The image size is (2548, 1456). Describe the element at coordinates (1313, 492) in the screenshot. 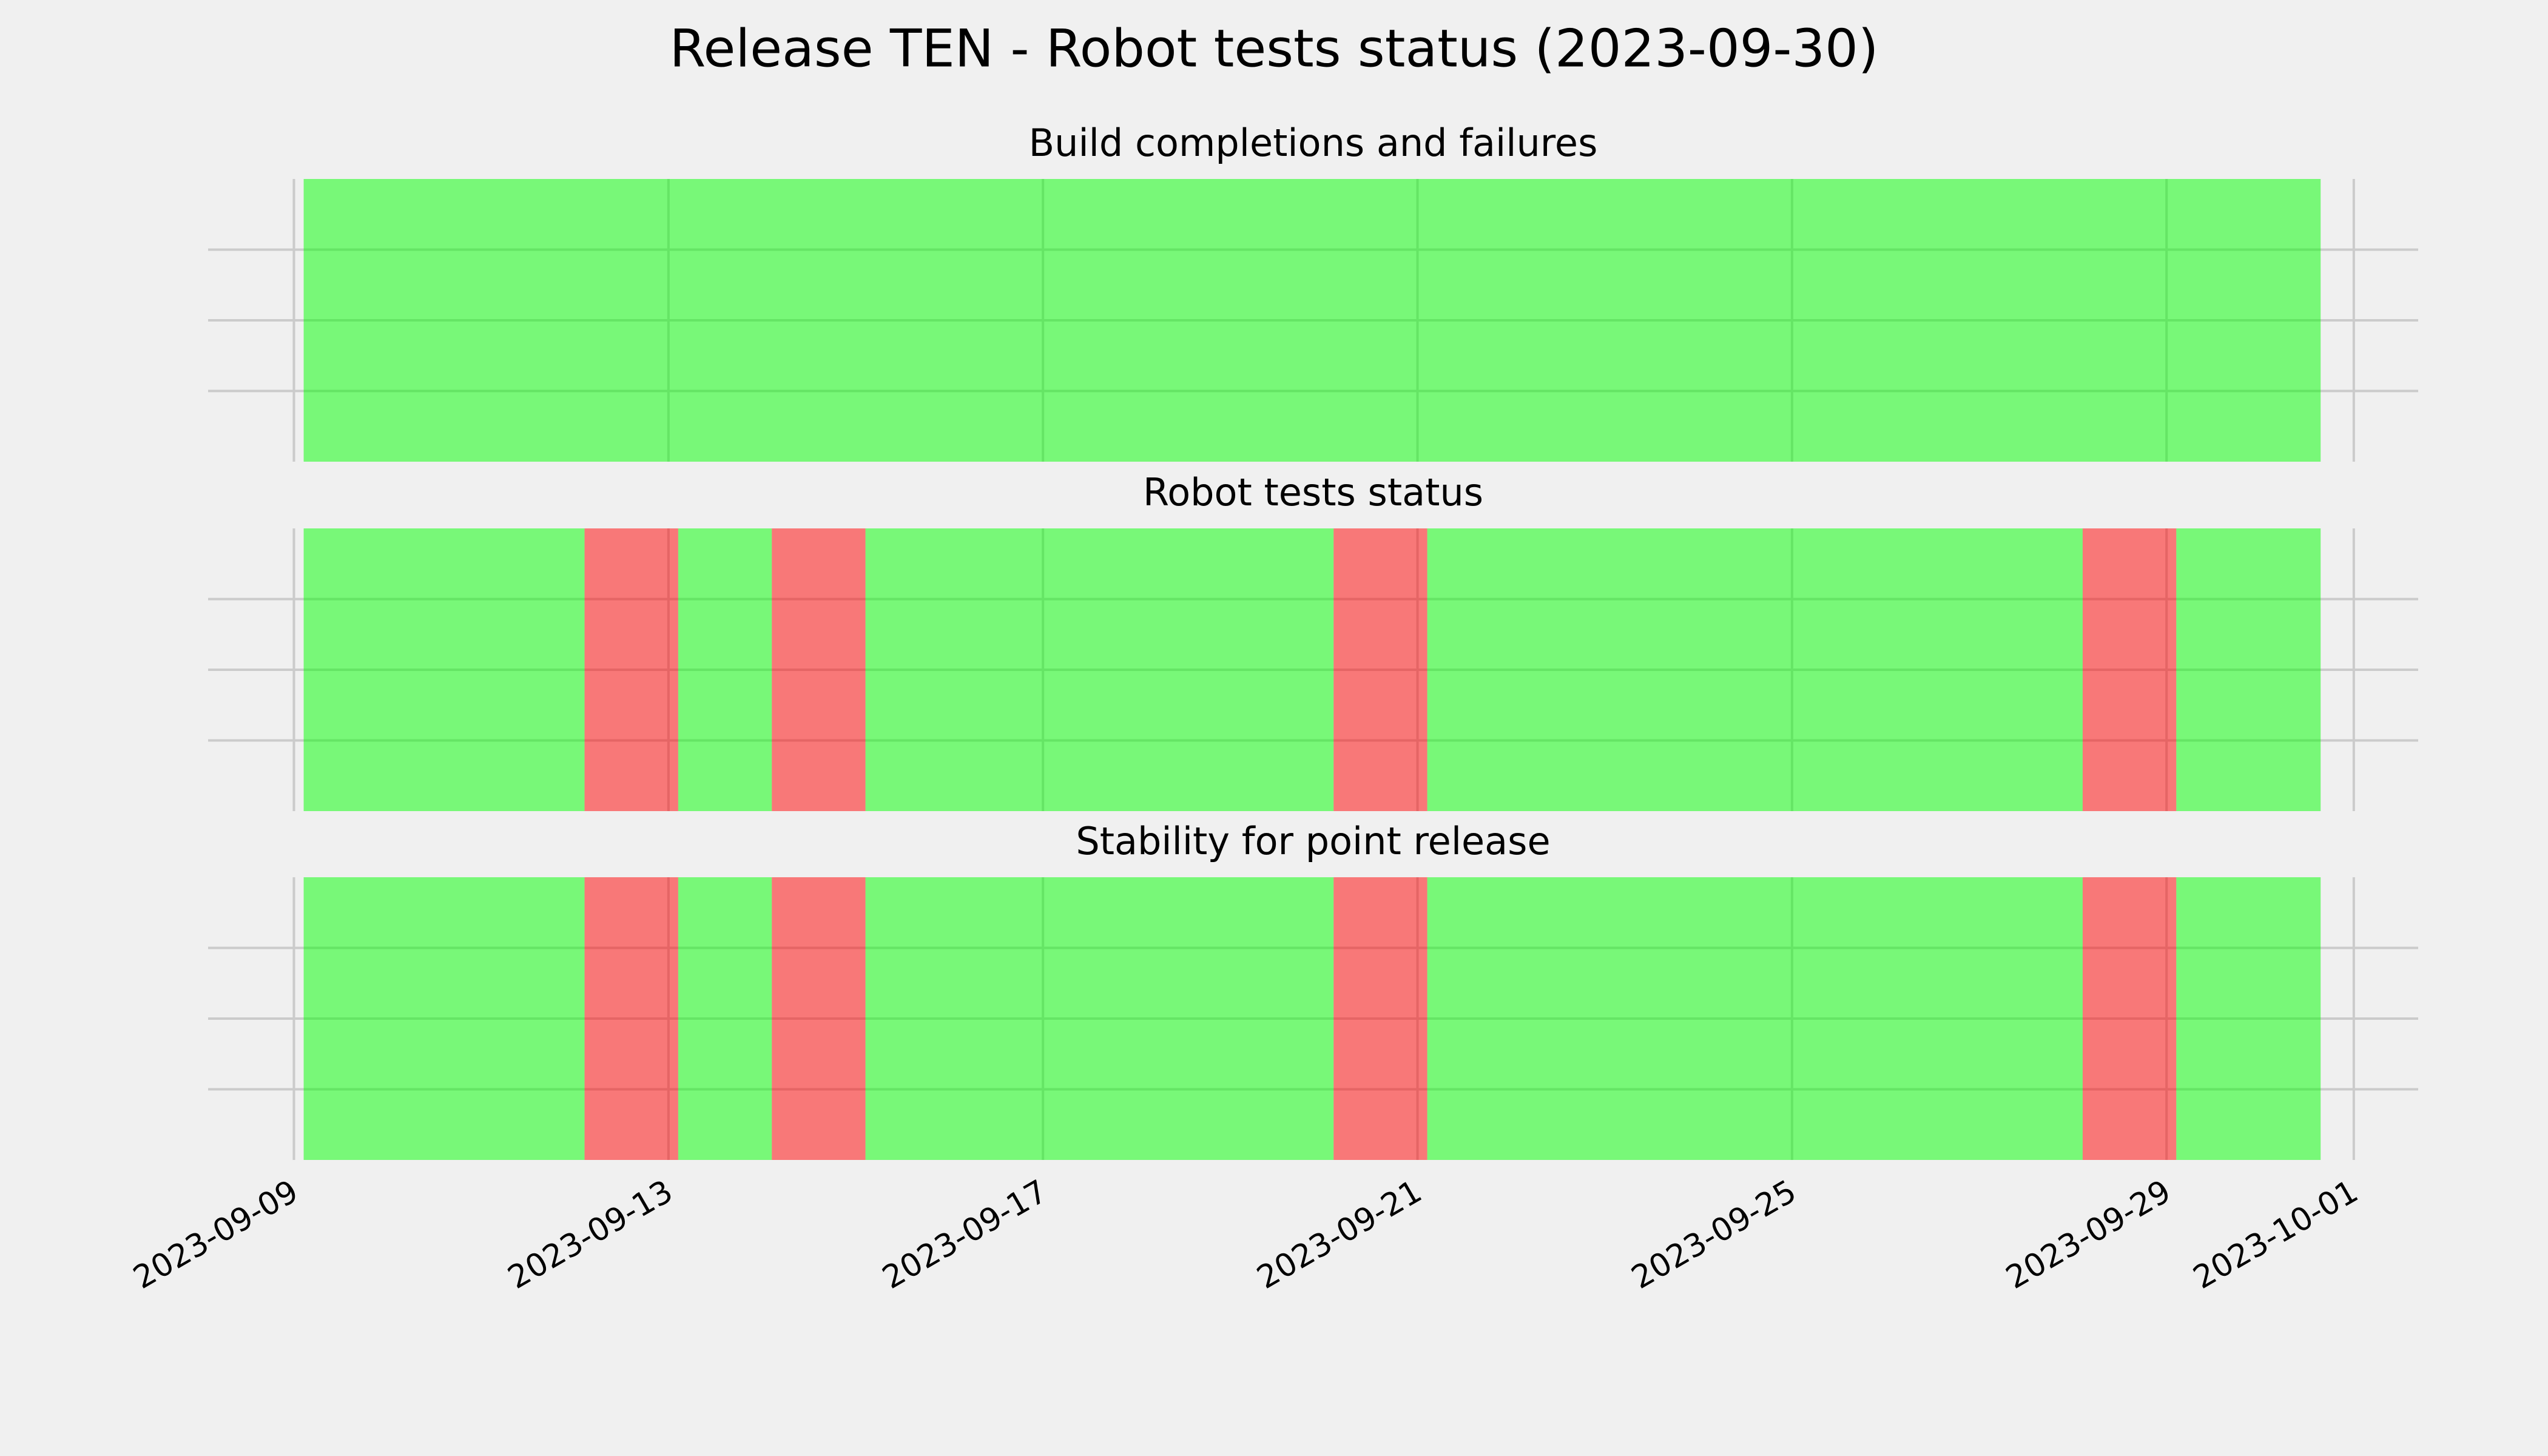

I see `panel-title: Robot tests status` at that location.